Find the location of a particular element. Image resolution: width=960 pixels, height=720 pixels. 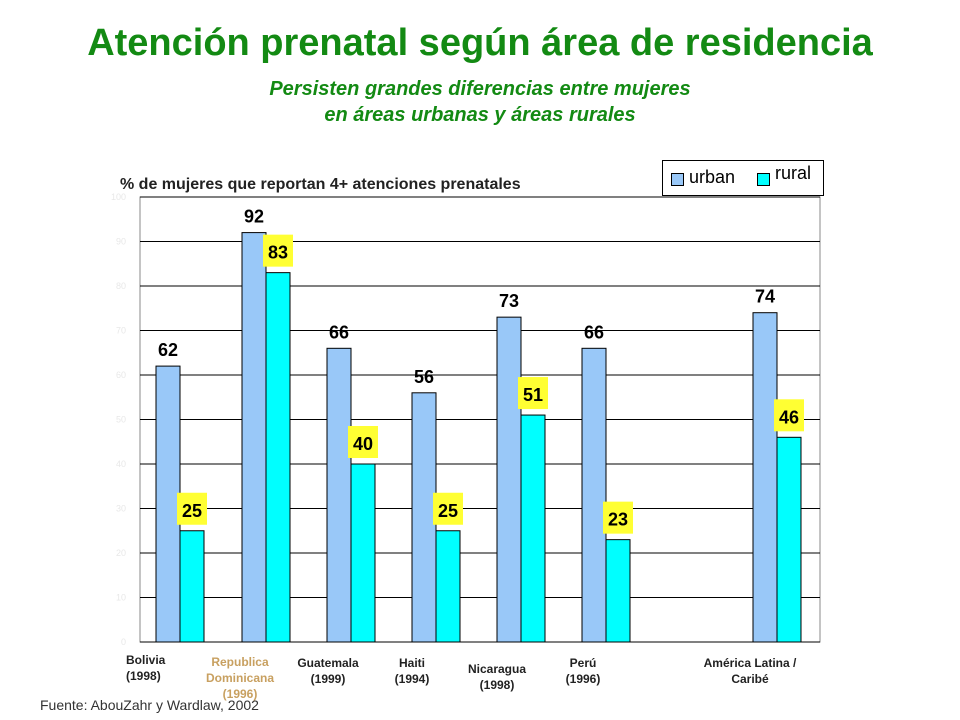

y-tick-label: 80 is located at coordinates (121, 286).